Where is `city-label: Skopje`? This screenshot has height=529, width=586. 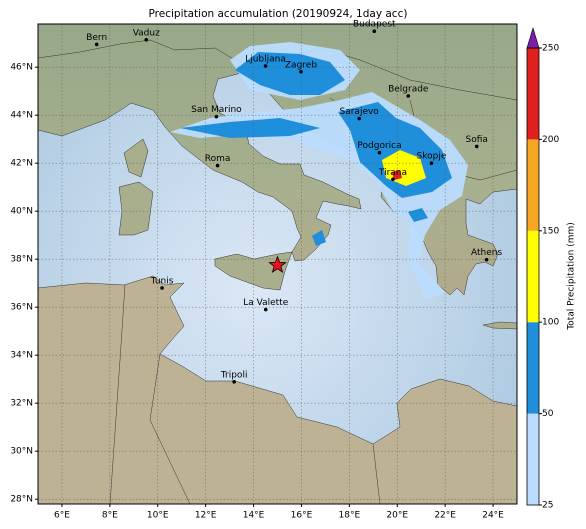 city-label: Skopje is located at coordinates (432, 157).